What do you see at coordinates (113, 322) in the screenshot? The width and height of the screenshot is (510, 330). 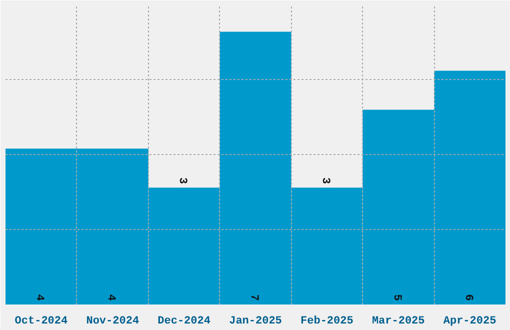 I see `x-tick-label: Nov-2024` at bounding box center [113, 322].